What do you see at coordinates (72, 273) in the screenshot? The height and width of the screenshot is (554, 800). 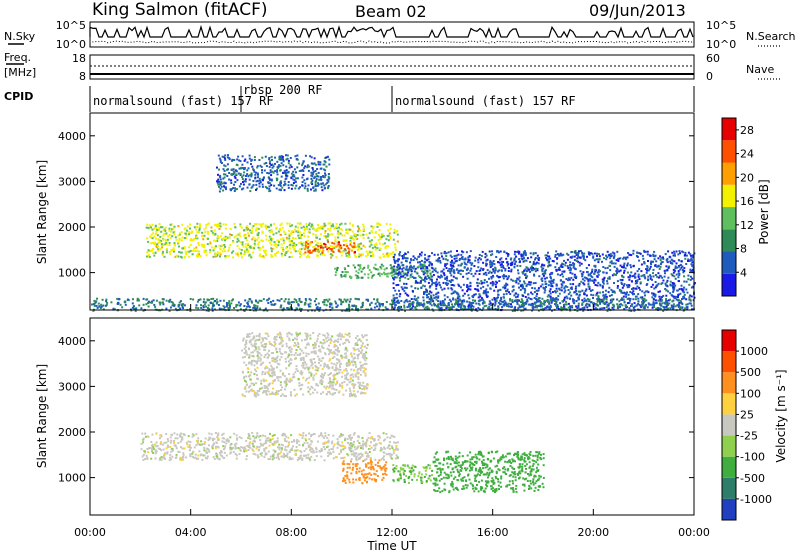 I see `y-tick-label: 1000` at bounding box center [72, 273].